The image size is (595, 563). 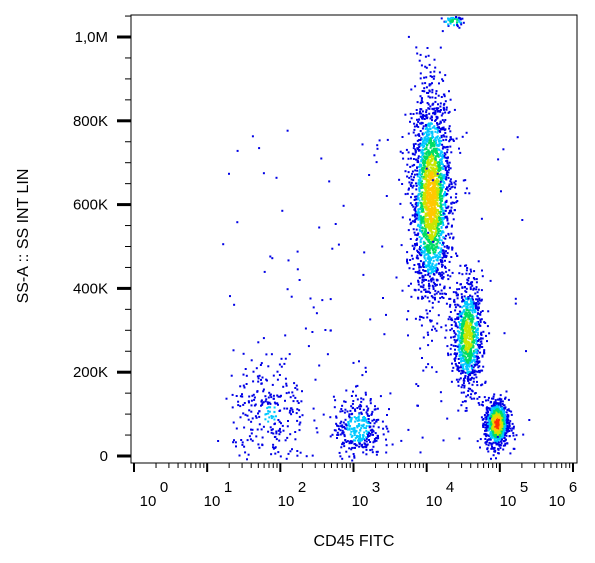 What do you see at coordinates (228, 487) in the screenshot?
I see `x-tick-exponent: 1` at bounding box center [228, 487].